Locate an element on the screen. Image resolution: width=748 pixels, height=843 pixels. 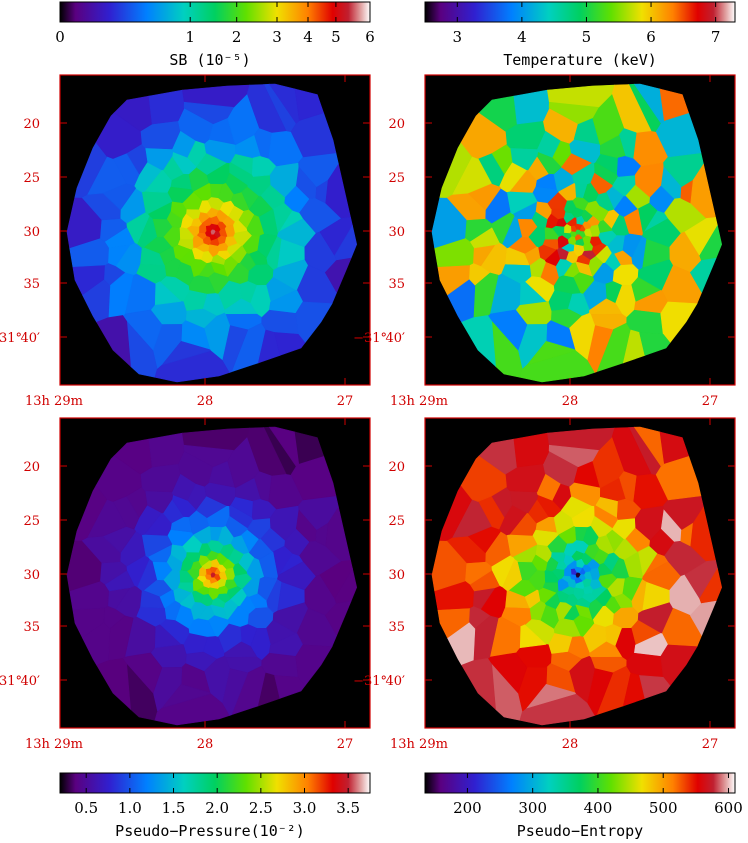
colorbar-pressure-strip is located at coordinates (215, 783).